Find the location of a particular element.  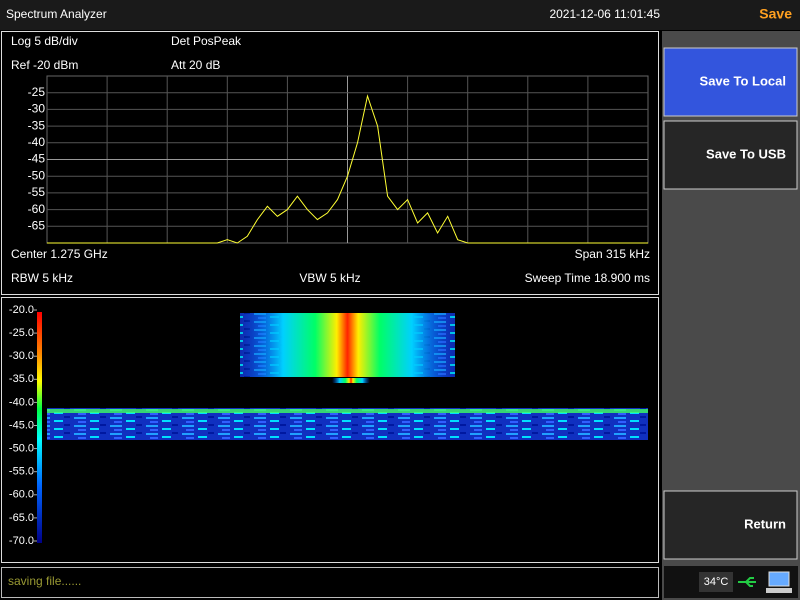

scale-tick-label: -50.0 is located at coordinates (21, 449).